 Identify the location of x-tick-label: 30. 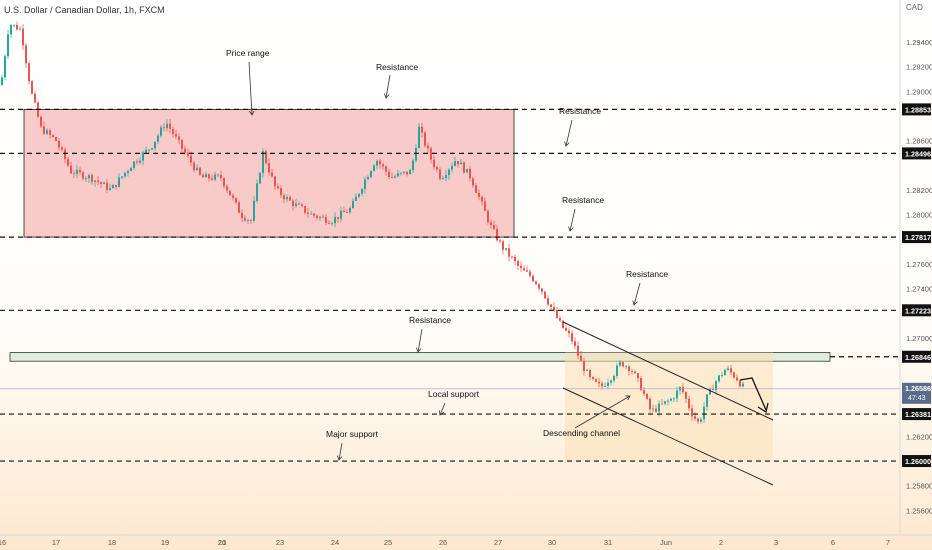
(552, 542).